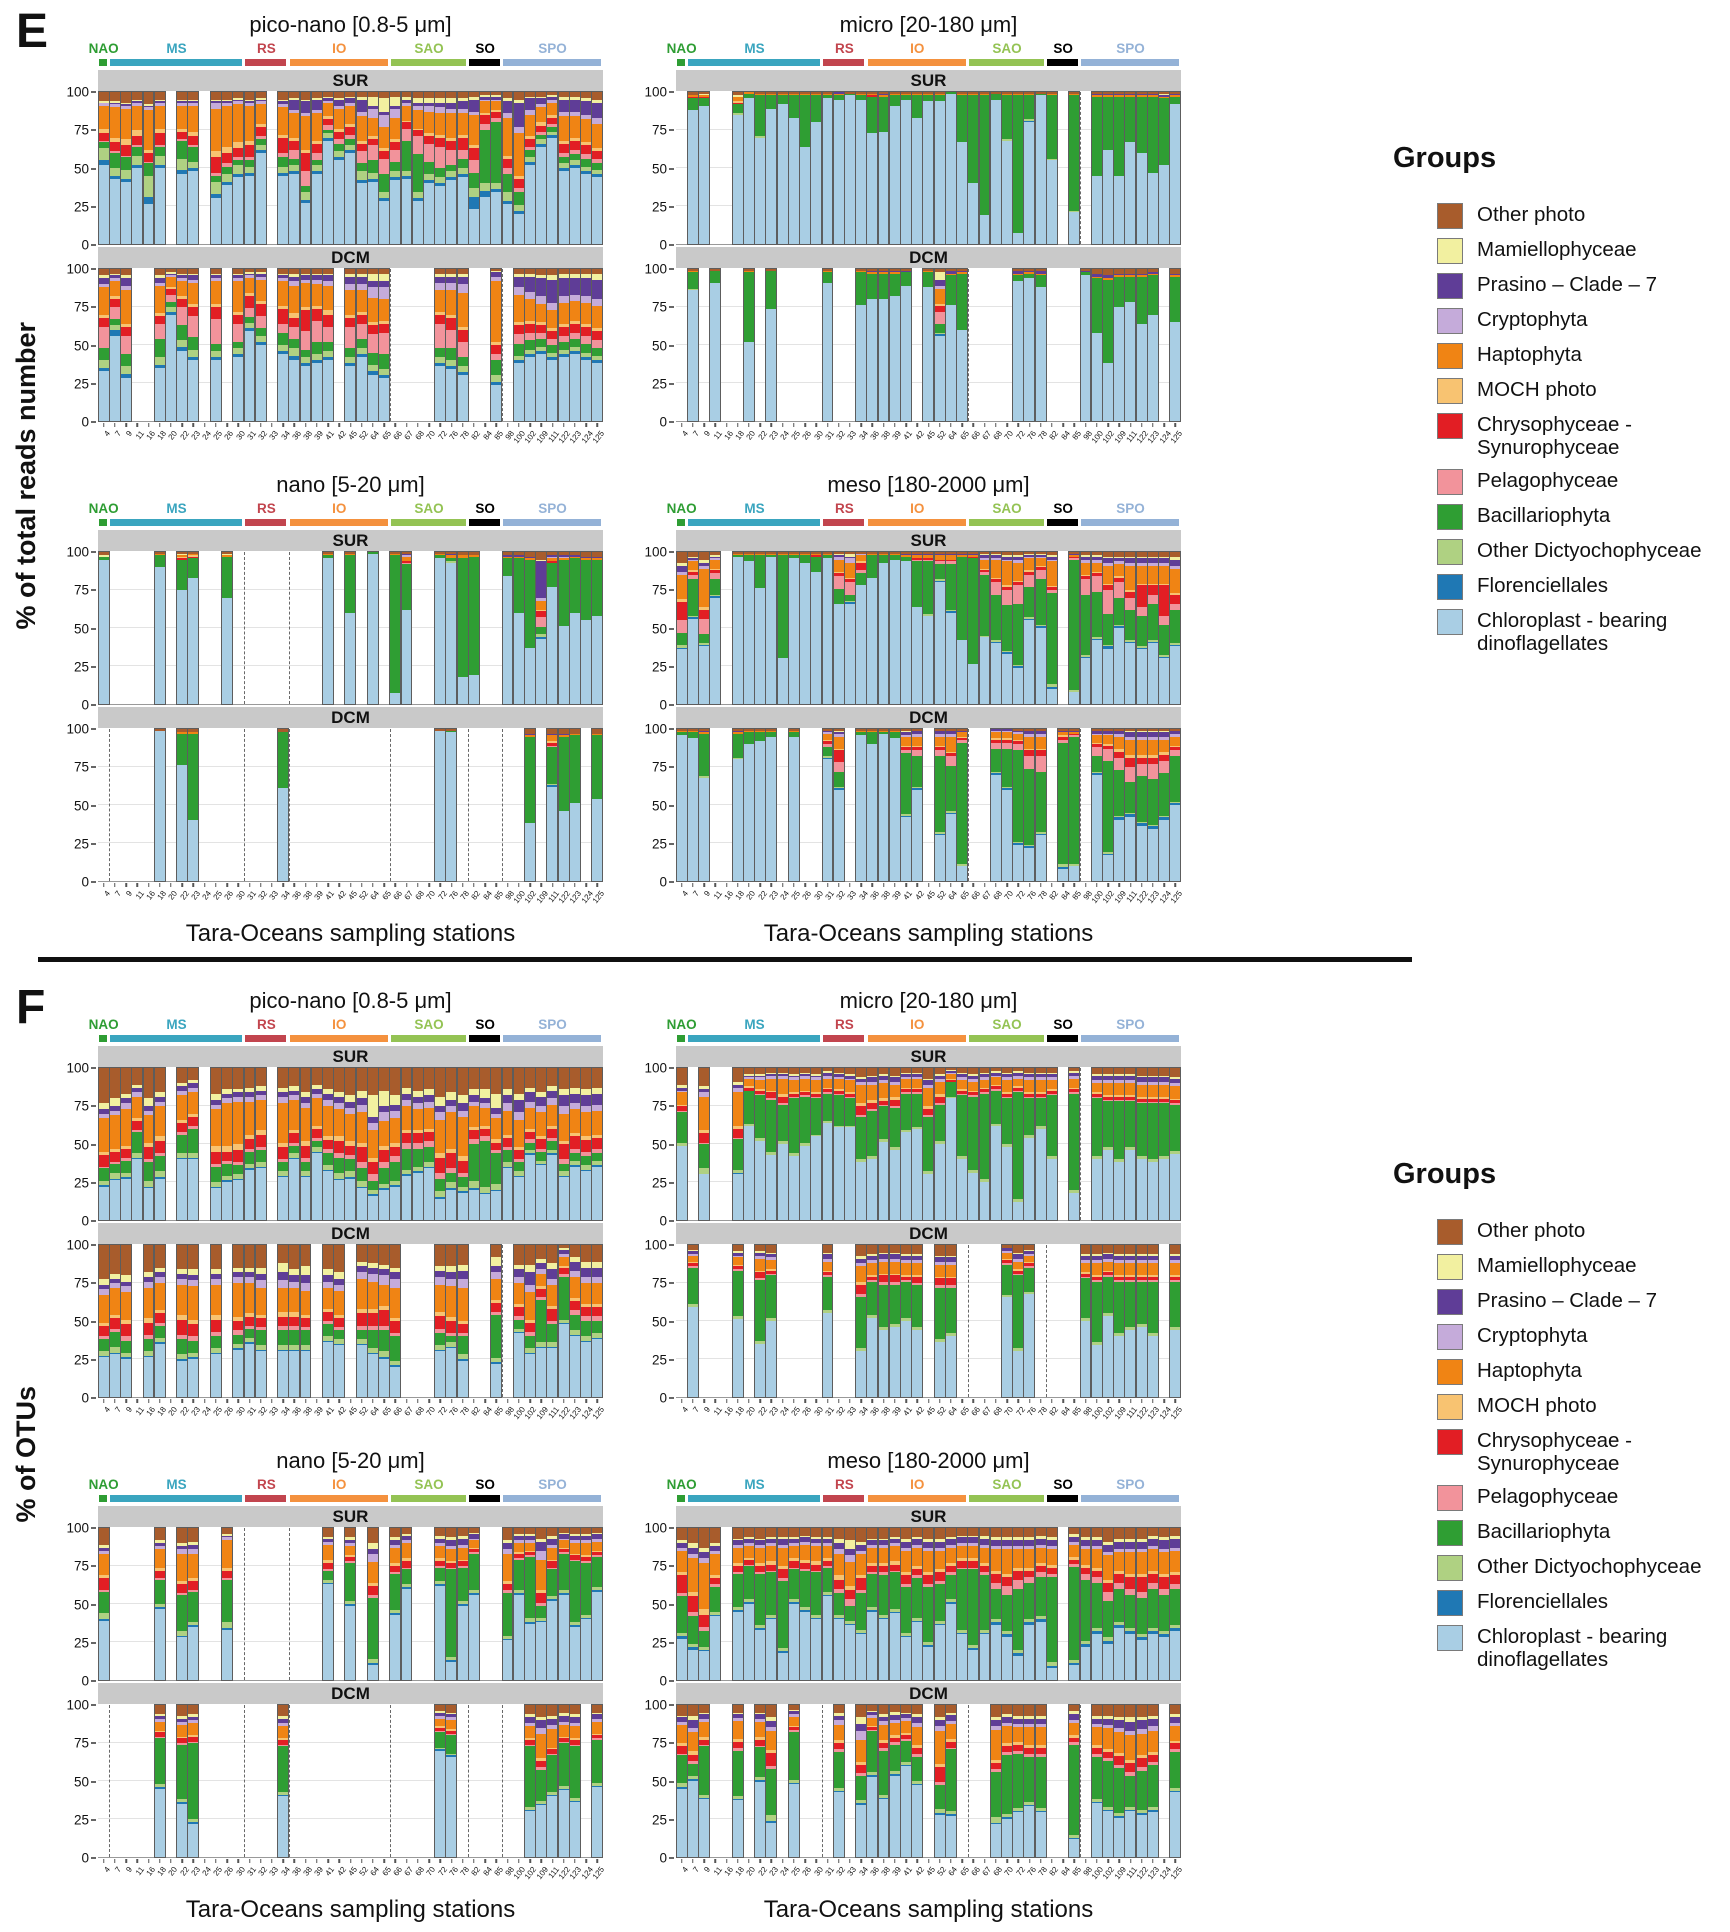 This screenshot has width=1730, height=1932. I want to click on depth-layer-header-DCM: DCM, so click(350, 717).